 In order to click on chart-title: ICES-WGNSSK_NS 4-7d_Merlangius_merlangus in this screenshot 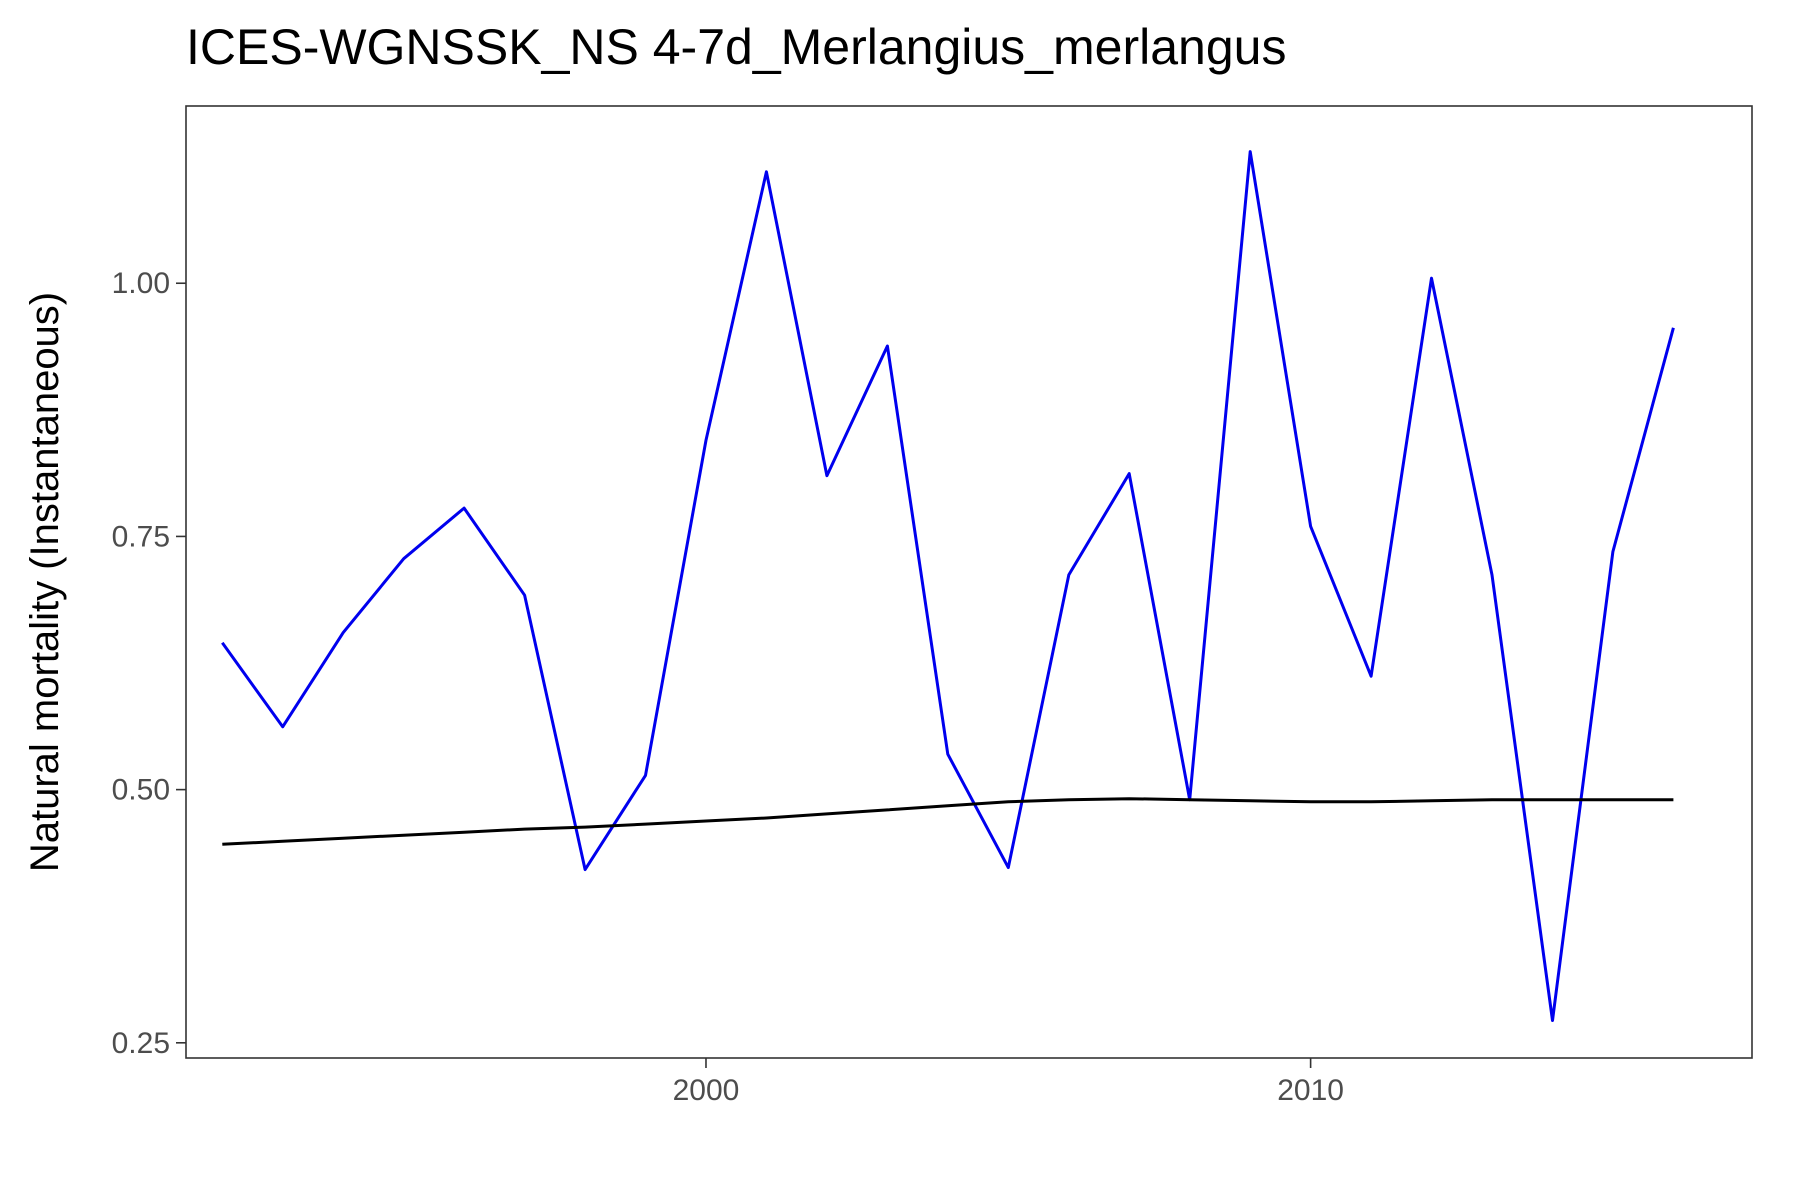, I will do `click(736, 47)`.